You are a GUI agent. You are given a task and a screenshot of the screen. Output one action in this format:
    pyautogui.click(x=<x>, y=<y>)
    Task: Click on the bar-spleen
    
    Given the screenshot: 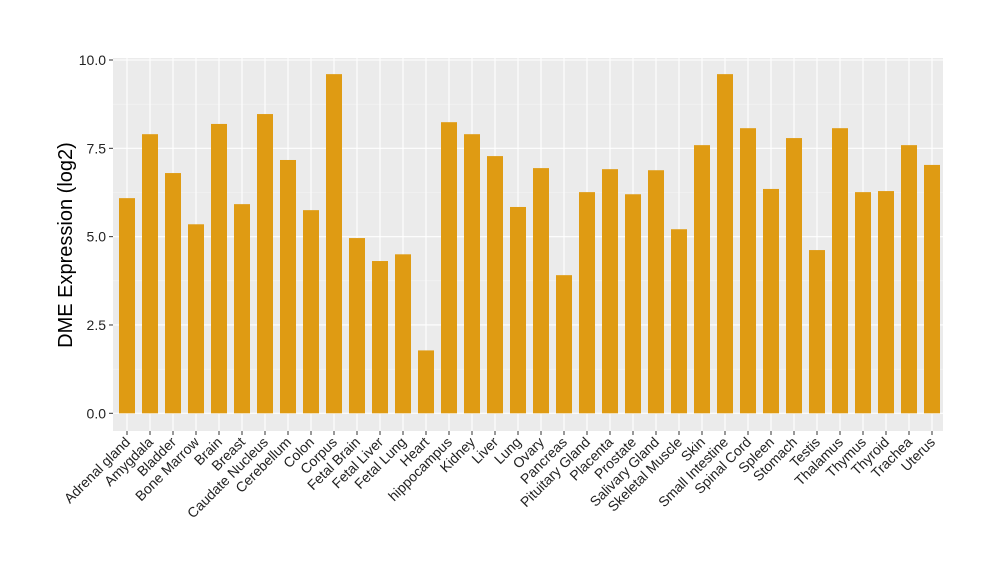 What is the action you would take?
    pyautogui.click(x=771, y=301)
    